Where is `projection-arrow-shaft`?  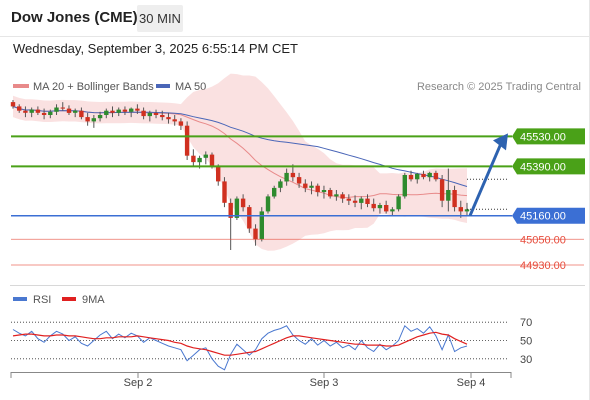
projection-arrow-shaft is located at coordinates (485, 179).